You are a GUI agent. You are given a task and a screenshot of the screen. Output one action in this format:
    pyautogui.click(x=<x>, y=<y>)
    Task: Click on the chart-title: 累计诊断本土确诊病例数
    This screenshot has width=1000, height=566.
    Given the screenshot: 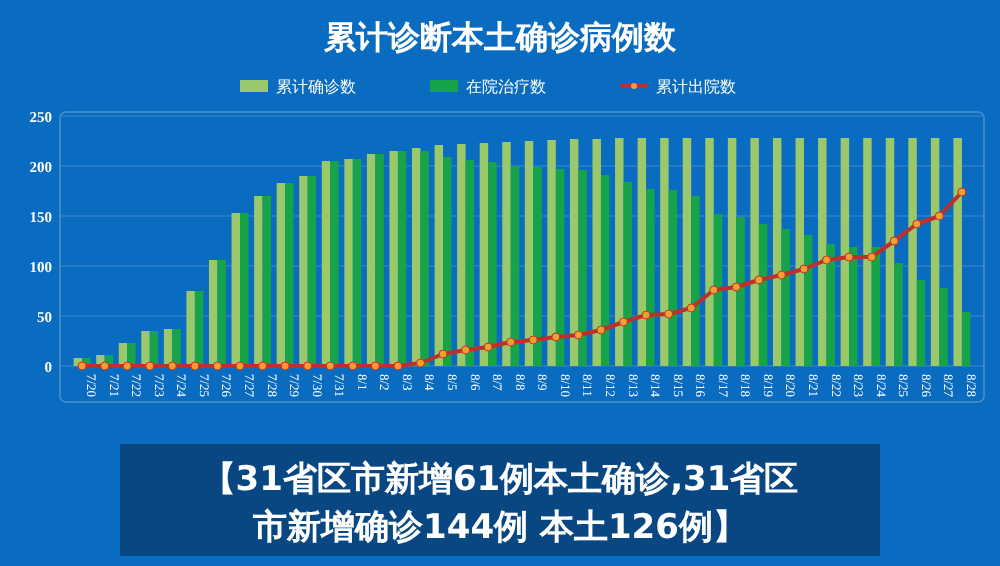 What is the action you would take?
    pyautogui.click(x=500, y=37)
    